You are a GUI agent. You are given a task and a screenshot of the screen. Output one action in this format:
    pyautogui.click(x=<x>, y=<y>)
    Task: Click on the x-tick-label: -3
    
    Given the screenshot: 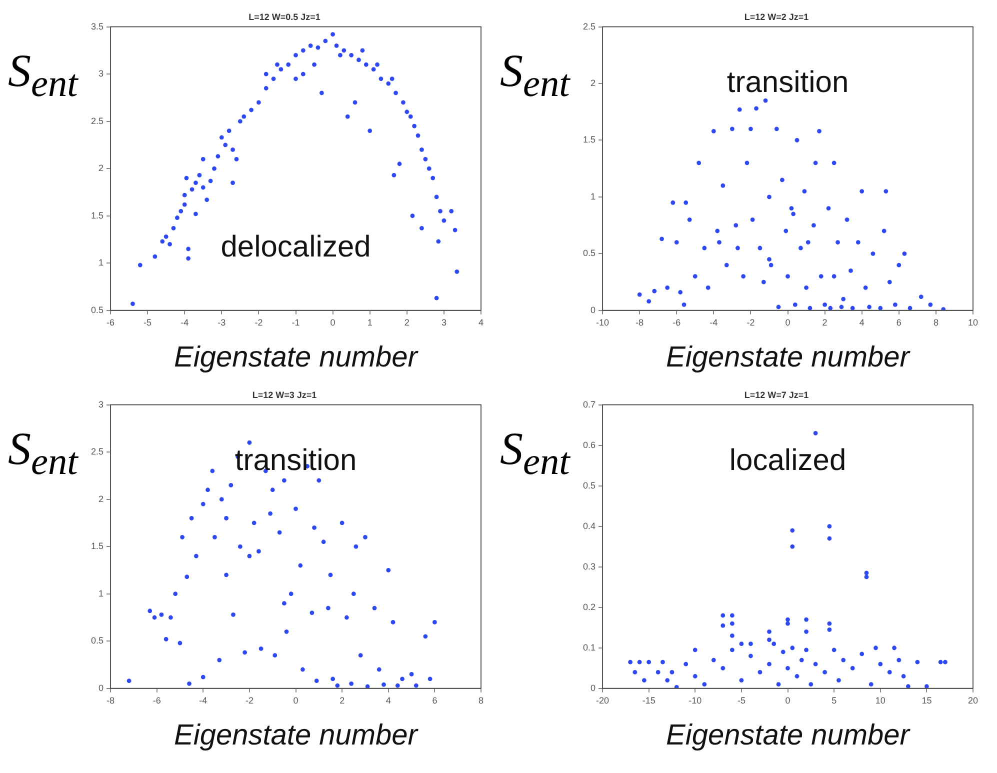 What is the action you would take?
    pyautogui.click(x=222, y=322)
    